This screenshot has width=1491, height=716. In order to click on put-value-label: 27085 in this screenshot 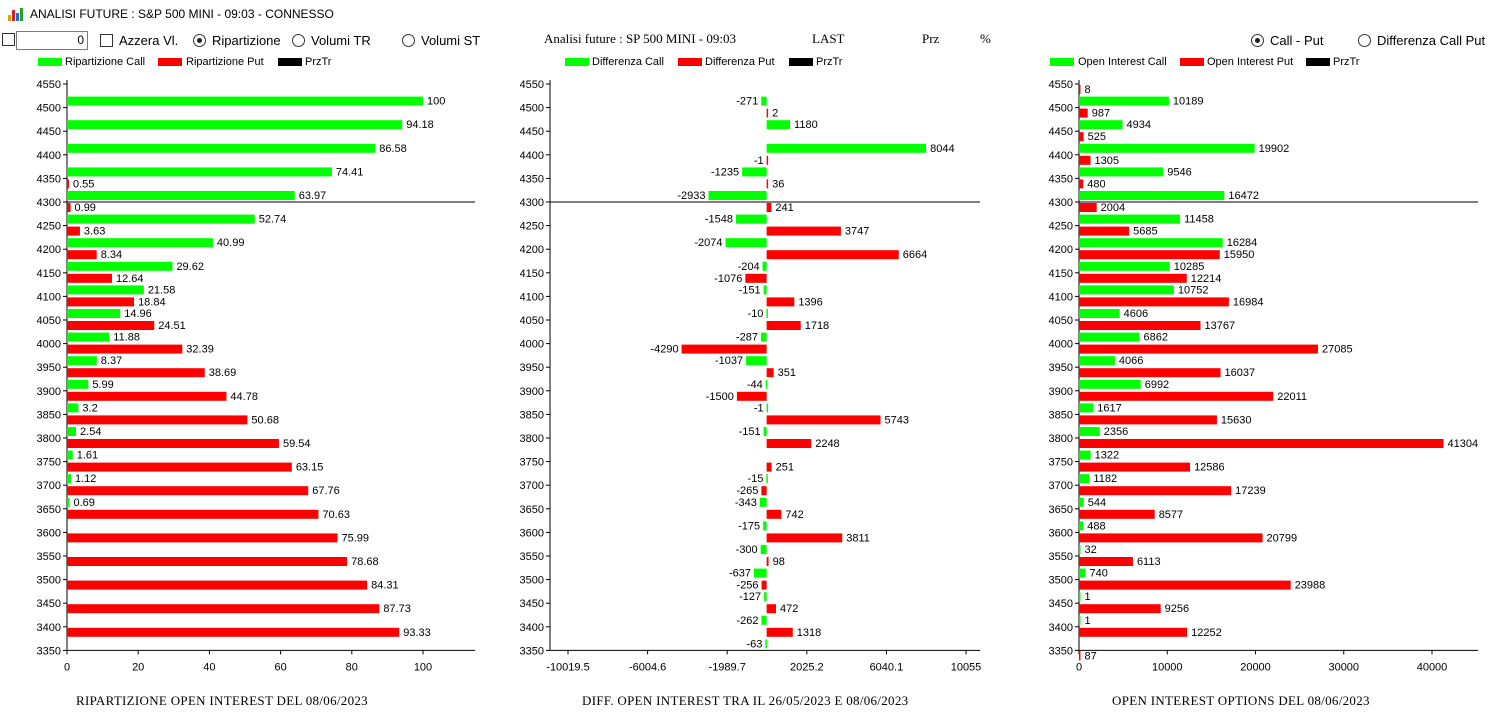, I will do `click(1337, 350)`.